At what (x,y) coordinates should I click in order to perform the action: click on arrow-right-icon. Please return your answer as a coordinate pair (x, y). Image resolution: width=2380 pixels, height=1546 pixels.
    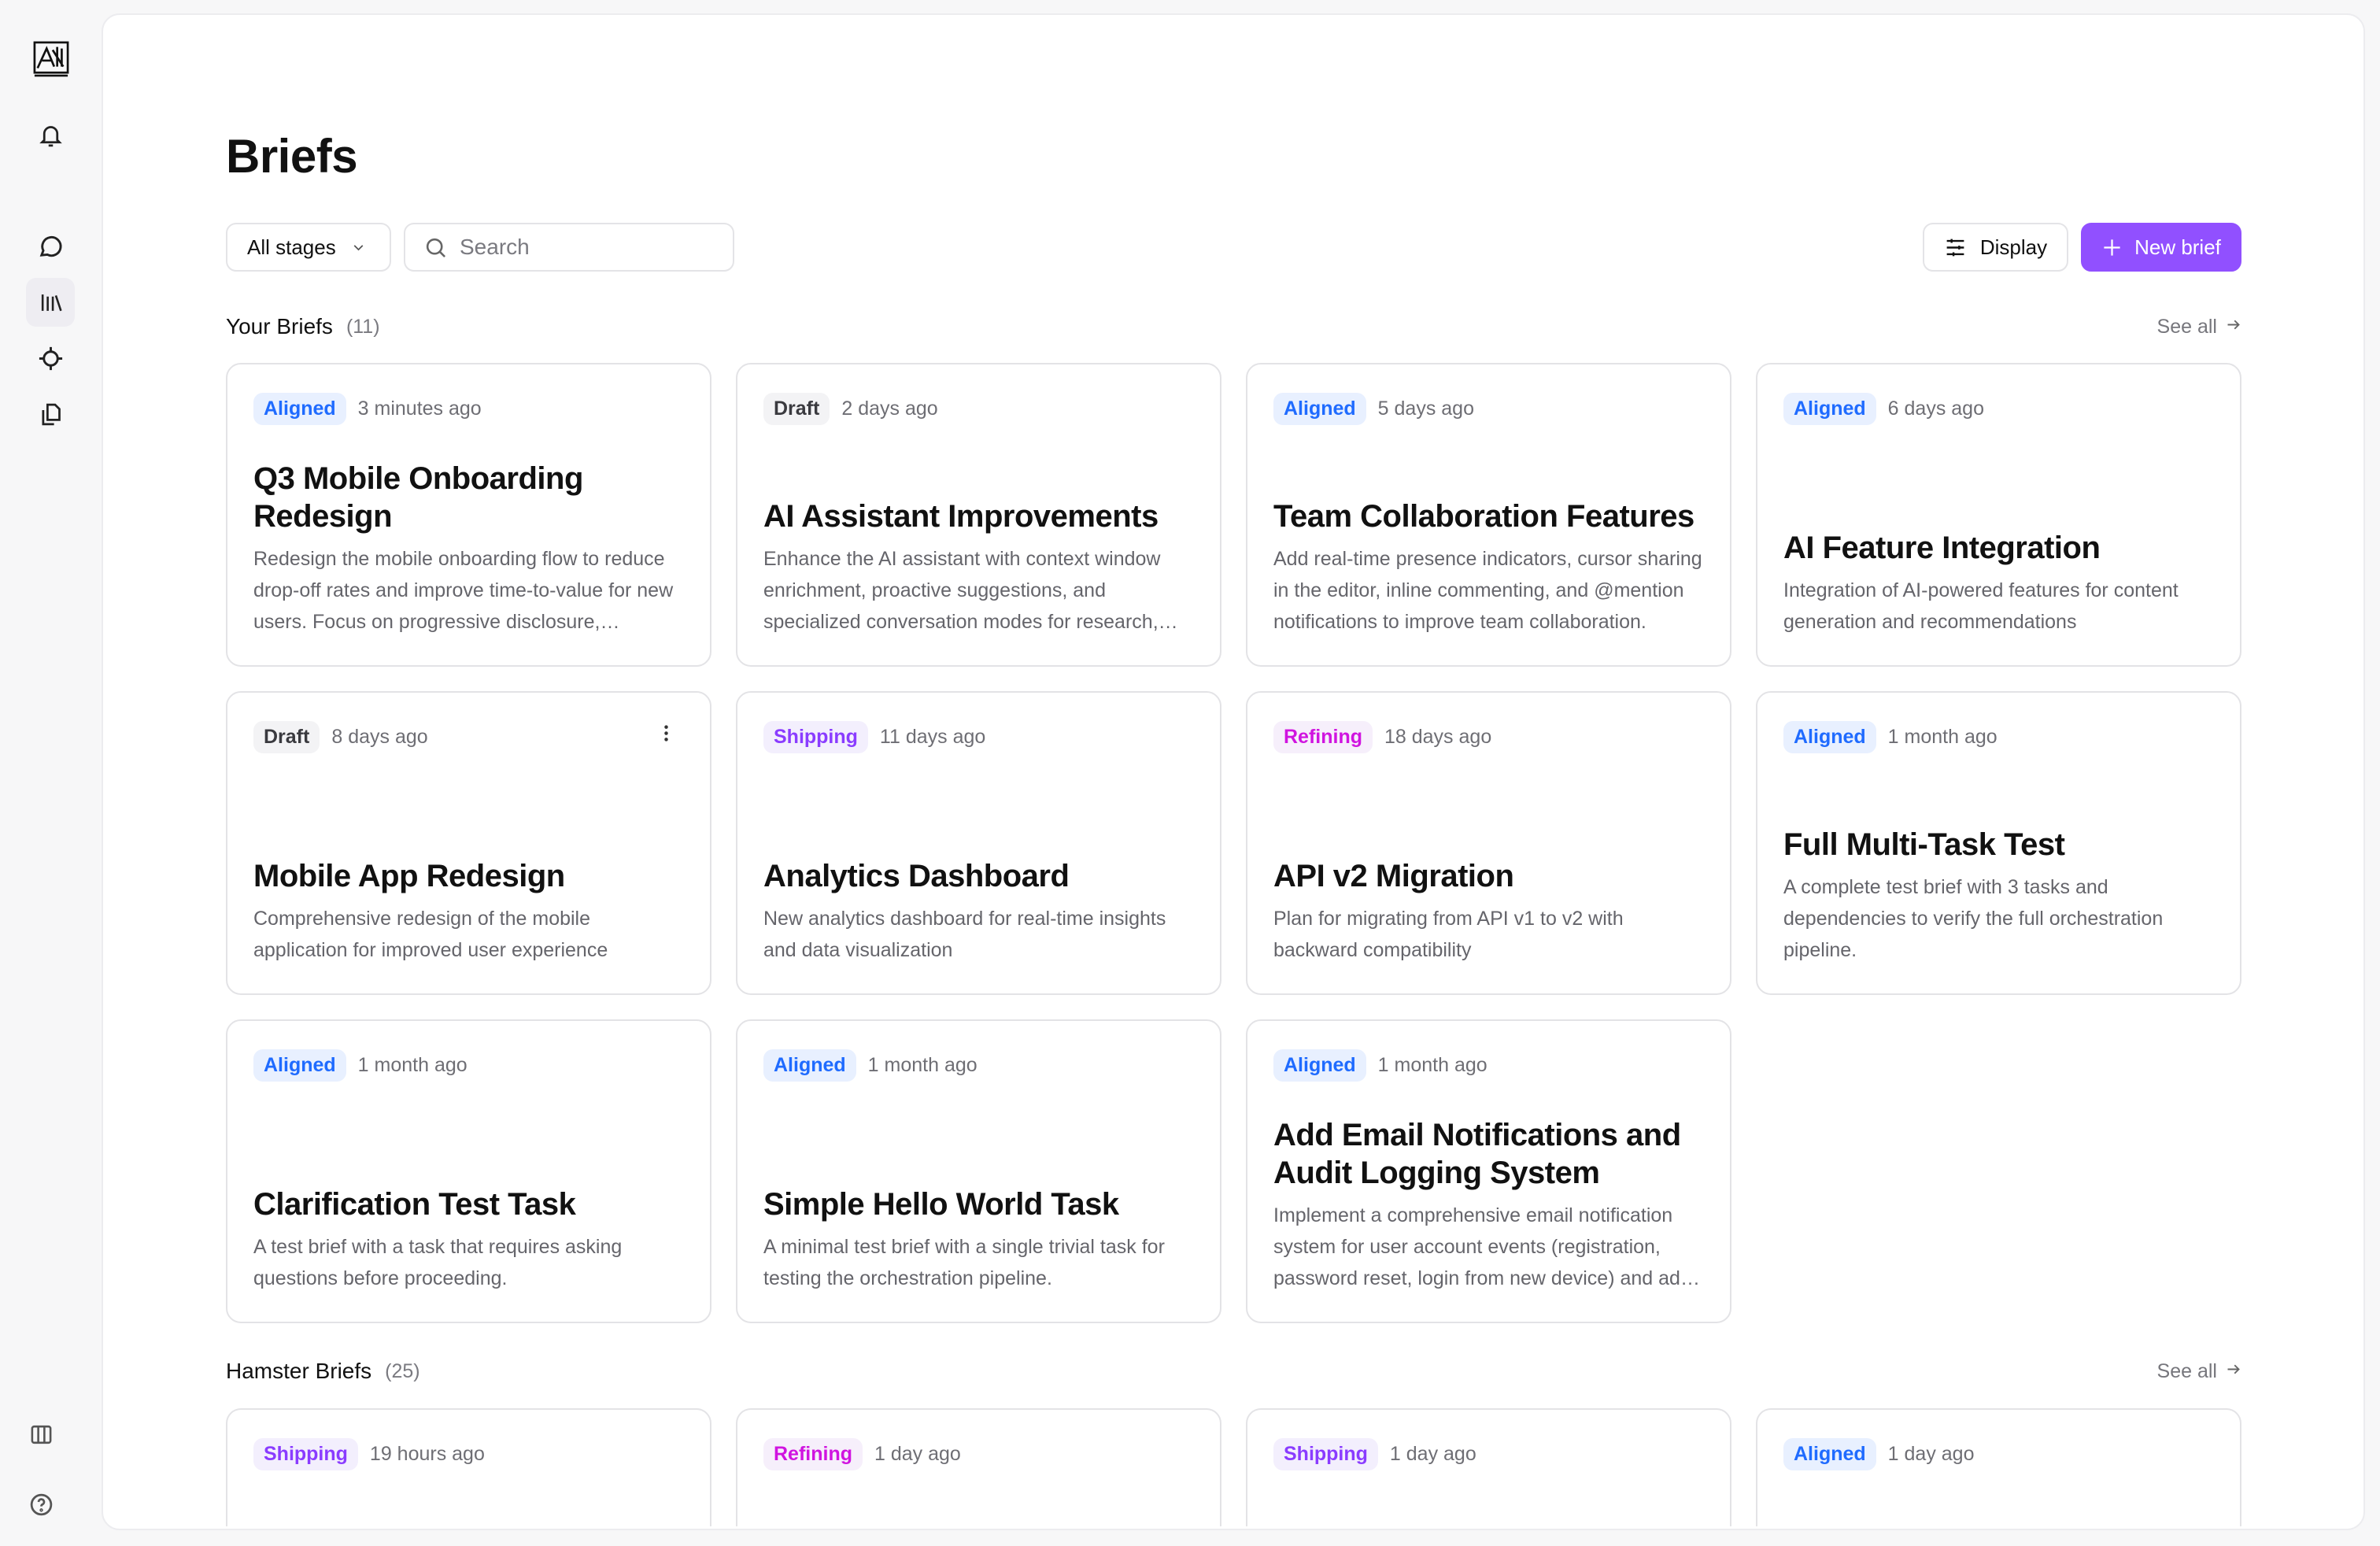
    Looking at the image, I should click on (2233, 327).